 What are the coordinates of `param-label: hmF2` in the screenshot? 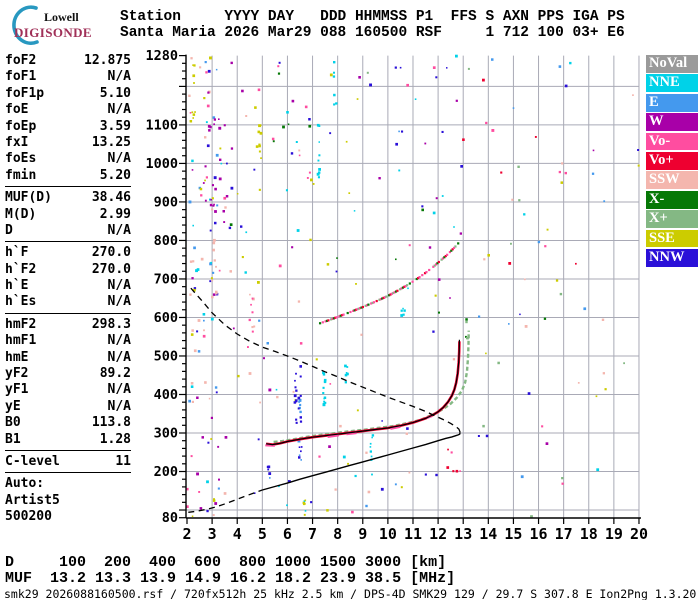 It's located at (21, 324).